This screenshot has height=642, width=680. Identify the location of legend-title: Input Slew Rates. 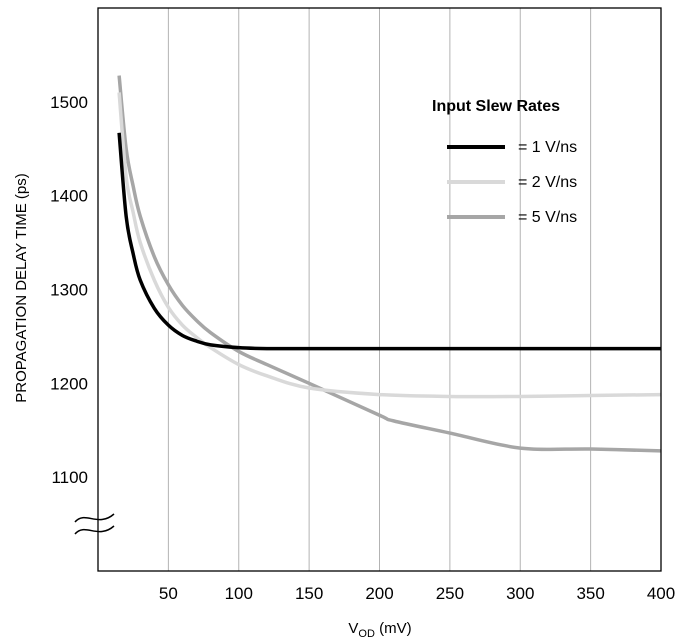
(496, 106).